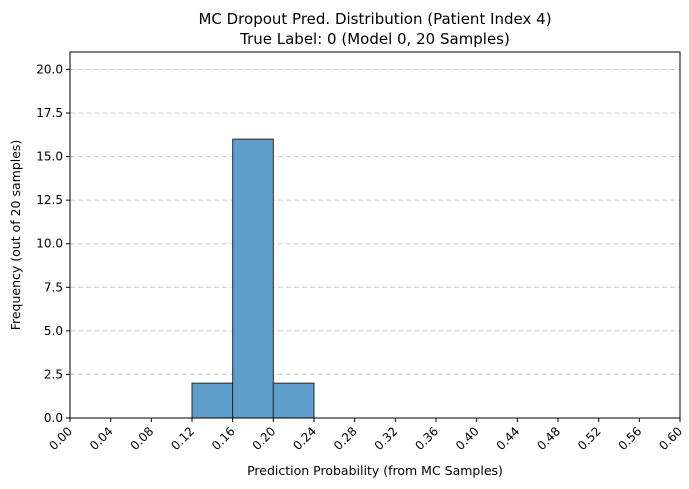 The image size is (689, 489). What do you see at coordinates (60, 438) in the screenshot?
I see `x-tick-label: 0.00` at bounding box center [60, 438].